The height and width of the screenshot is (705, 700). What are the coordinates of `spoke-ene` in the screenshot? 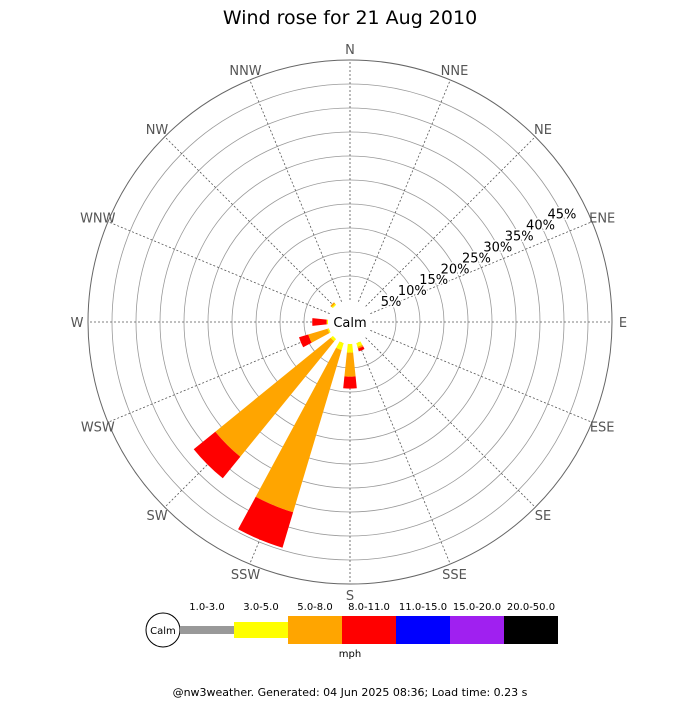 It's located at (481, 267).